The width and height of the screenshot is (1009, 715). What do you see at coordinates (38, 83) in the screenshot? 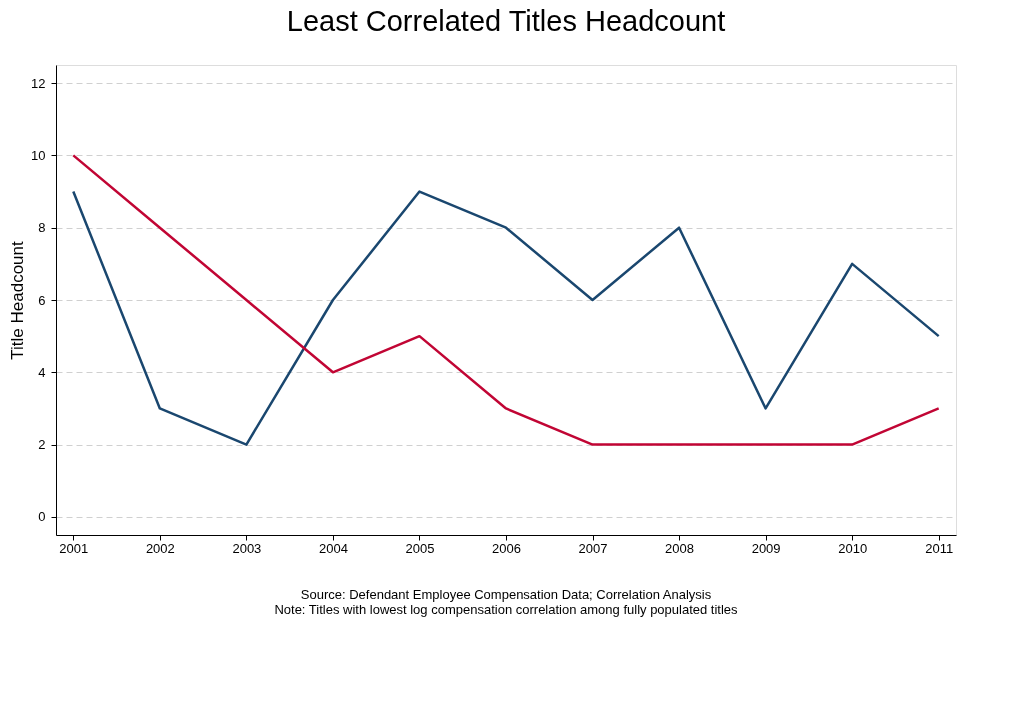
I see `y-tick-label: 12` at bounding box center [38, 83].